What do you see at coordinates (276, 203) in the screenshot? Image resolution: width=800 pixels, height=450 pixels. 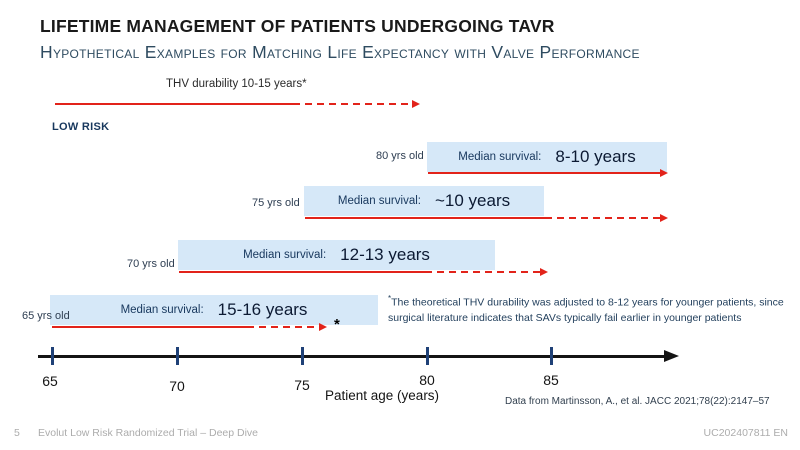 I see `age-label-75: 75 yrs old` at bounding box center [276, 203].